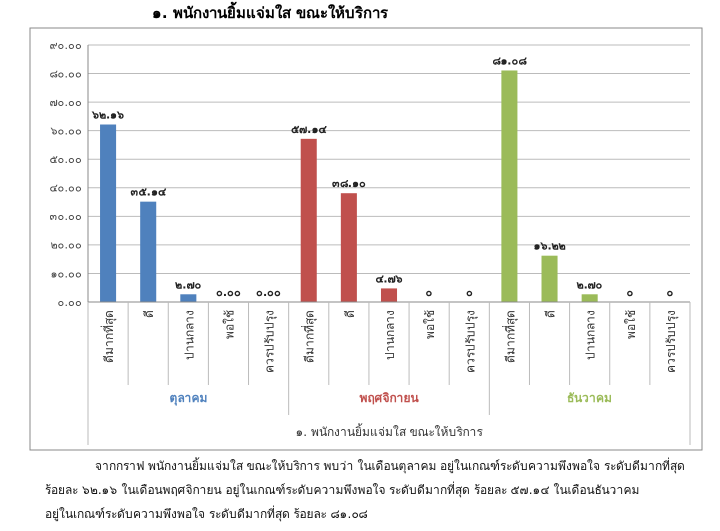 This screenshot has width=720, height=531. Describe the element at coordinates (389, 431) in the screenshot. I see `x-axis-title: ๑. พนักงานยิ้มแจ่มใส ขณะให้บริการ` at that location.